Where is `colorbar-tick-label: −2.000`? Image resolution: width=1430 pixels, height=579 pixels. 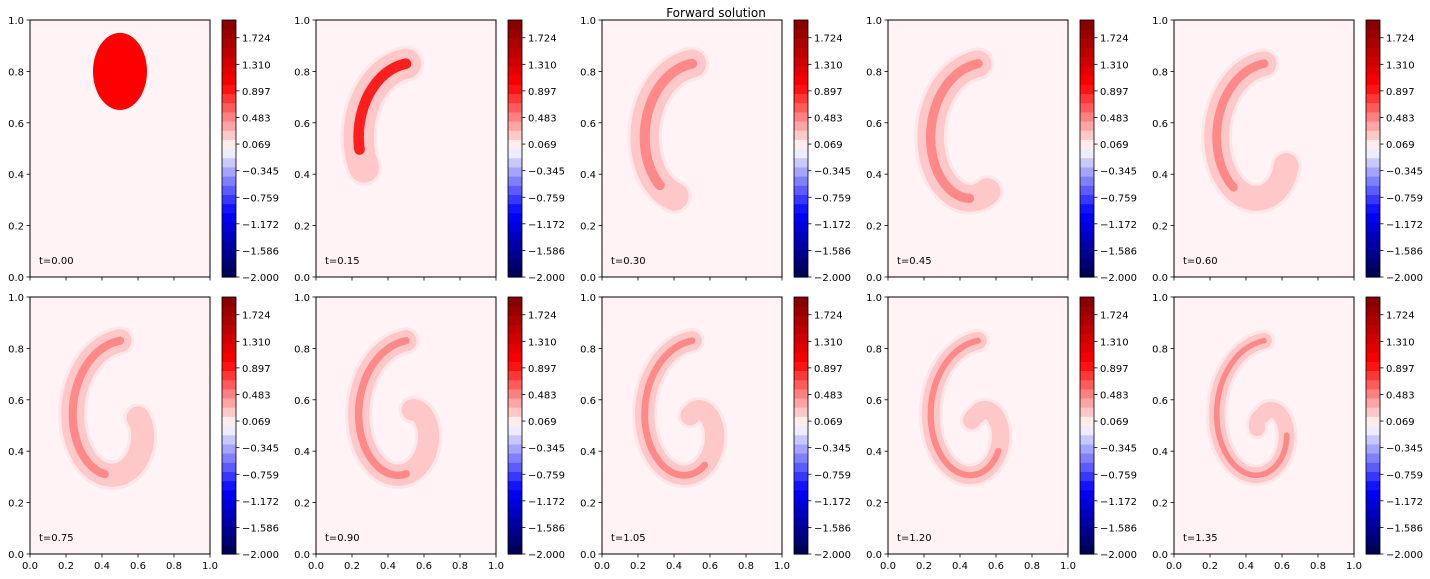
colorbar-tick-label: −2.000 is located at coordinates (1404, 555).